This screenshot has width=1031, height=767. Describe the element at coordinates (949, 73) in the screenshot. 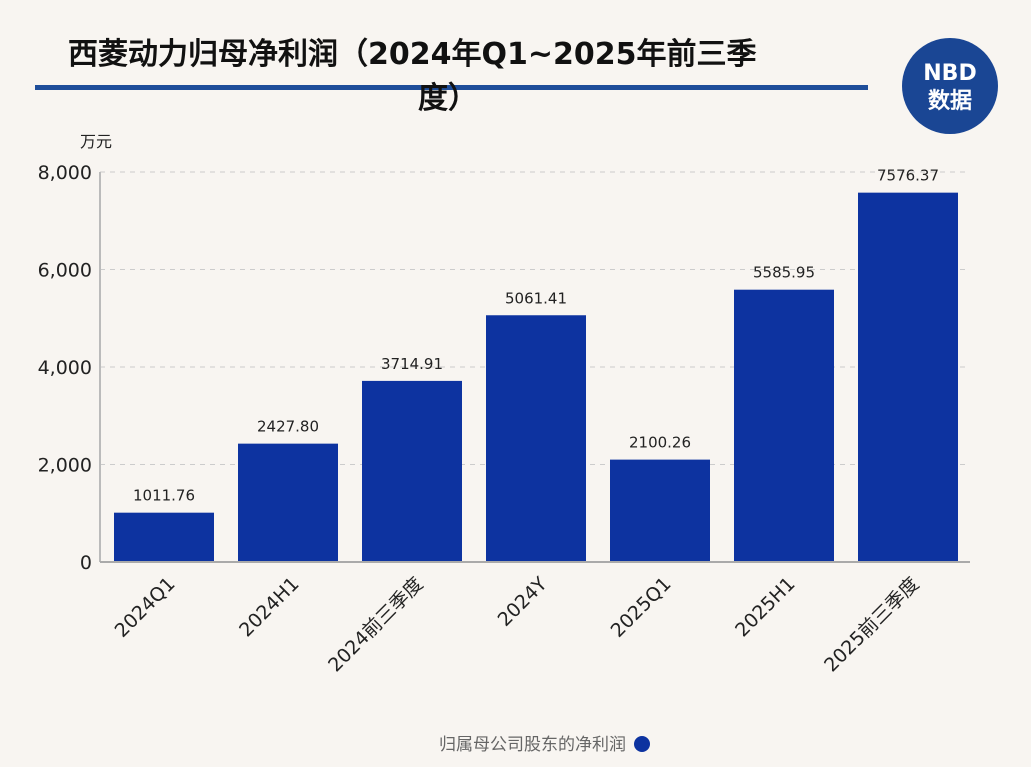

I see `logo-text-top: NBD` at that location.